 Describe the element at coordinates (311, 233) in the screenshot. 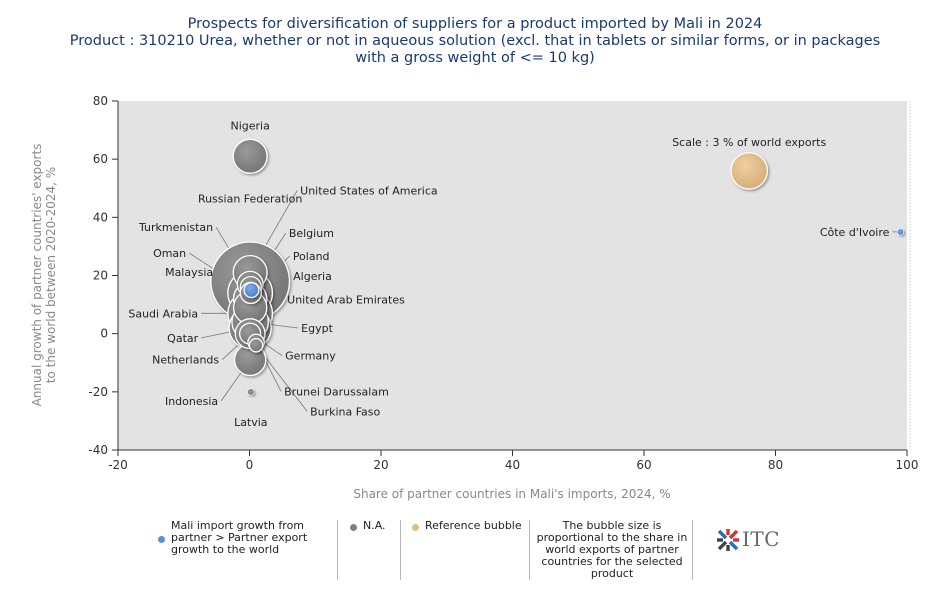

I see `point-label: Belgium` at that location.